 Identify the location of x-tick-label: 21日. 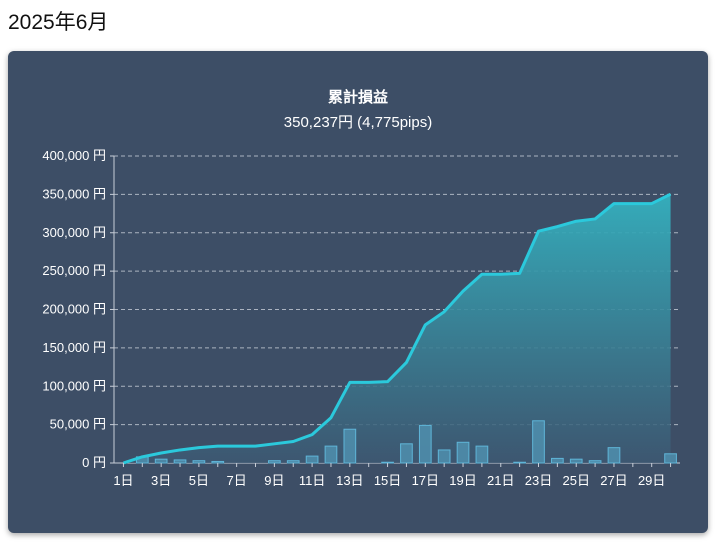
(500, 480).